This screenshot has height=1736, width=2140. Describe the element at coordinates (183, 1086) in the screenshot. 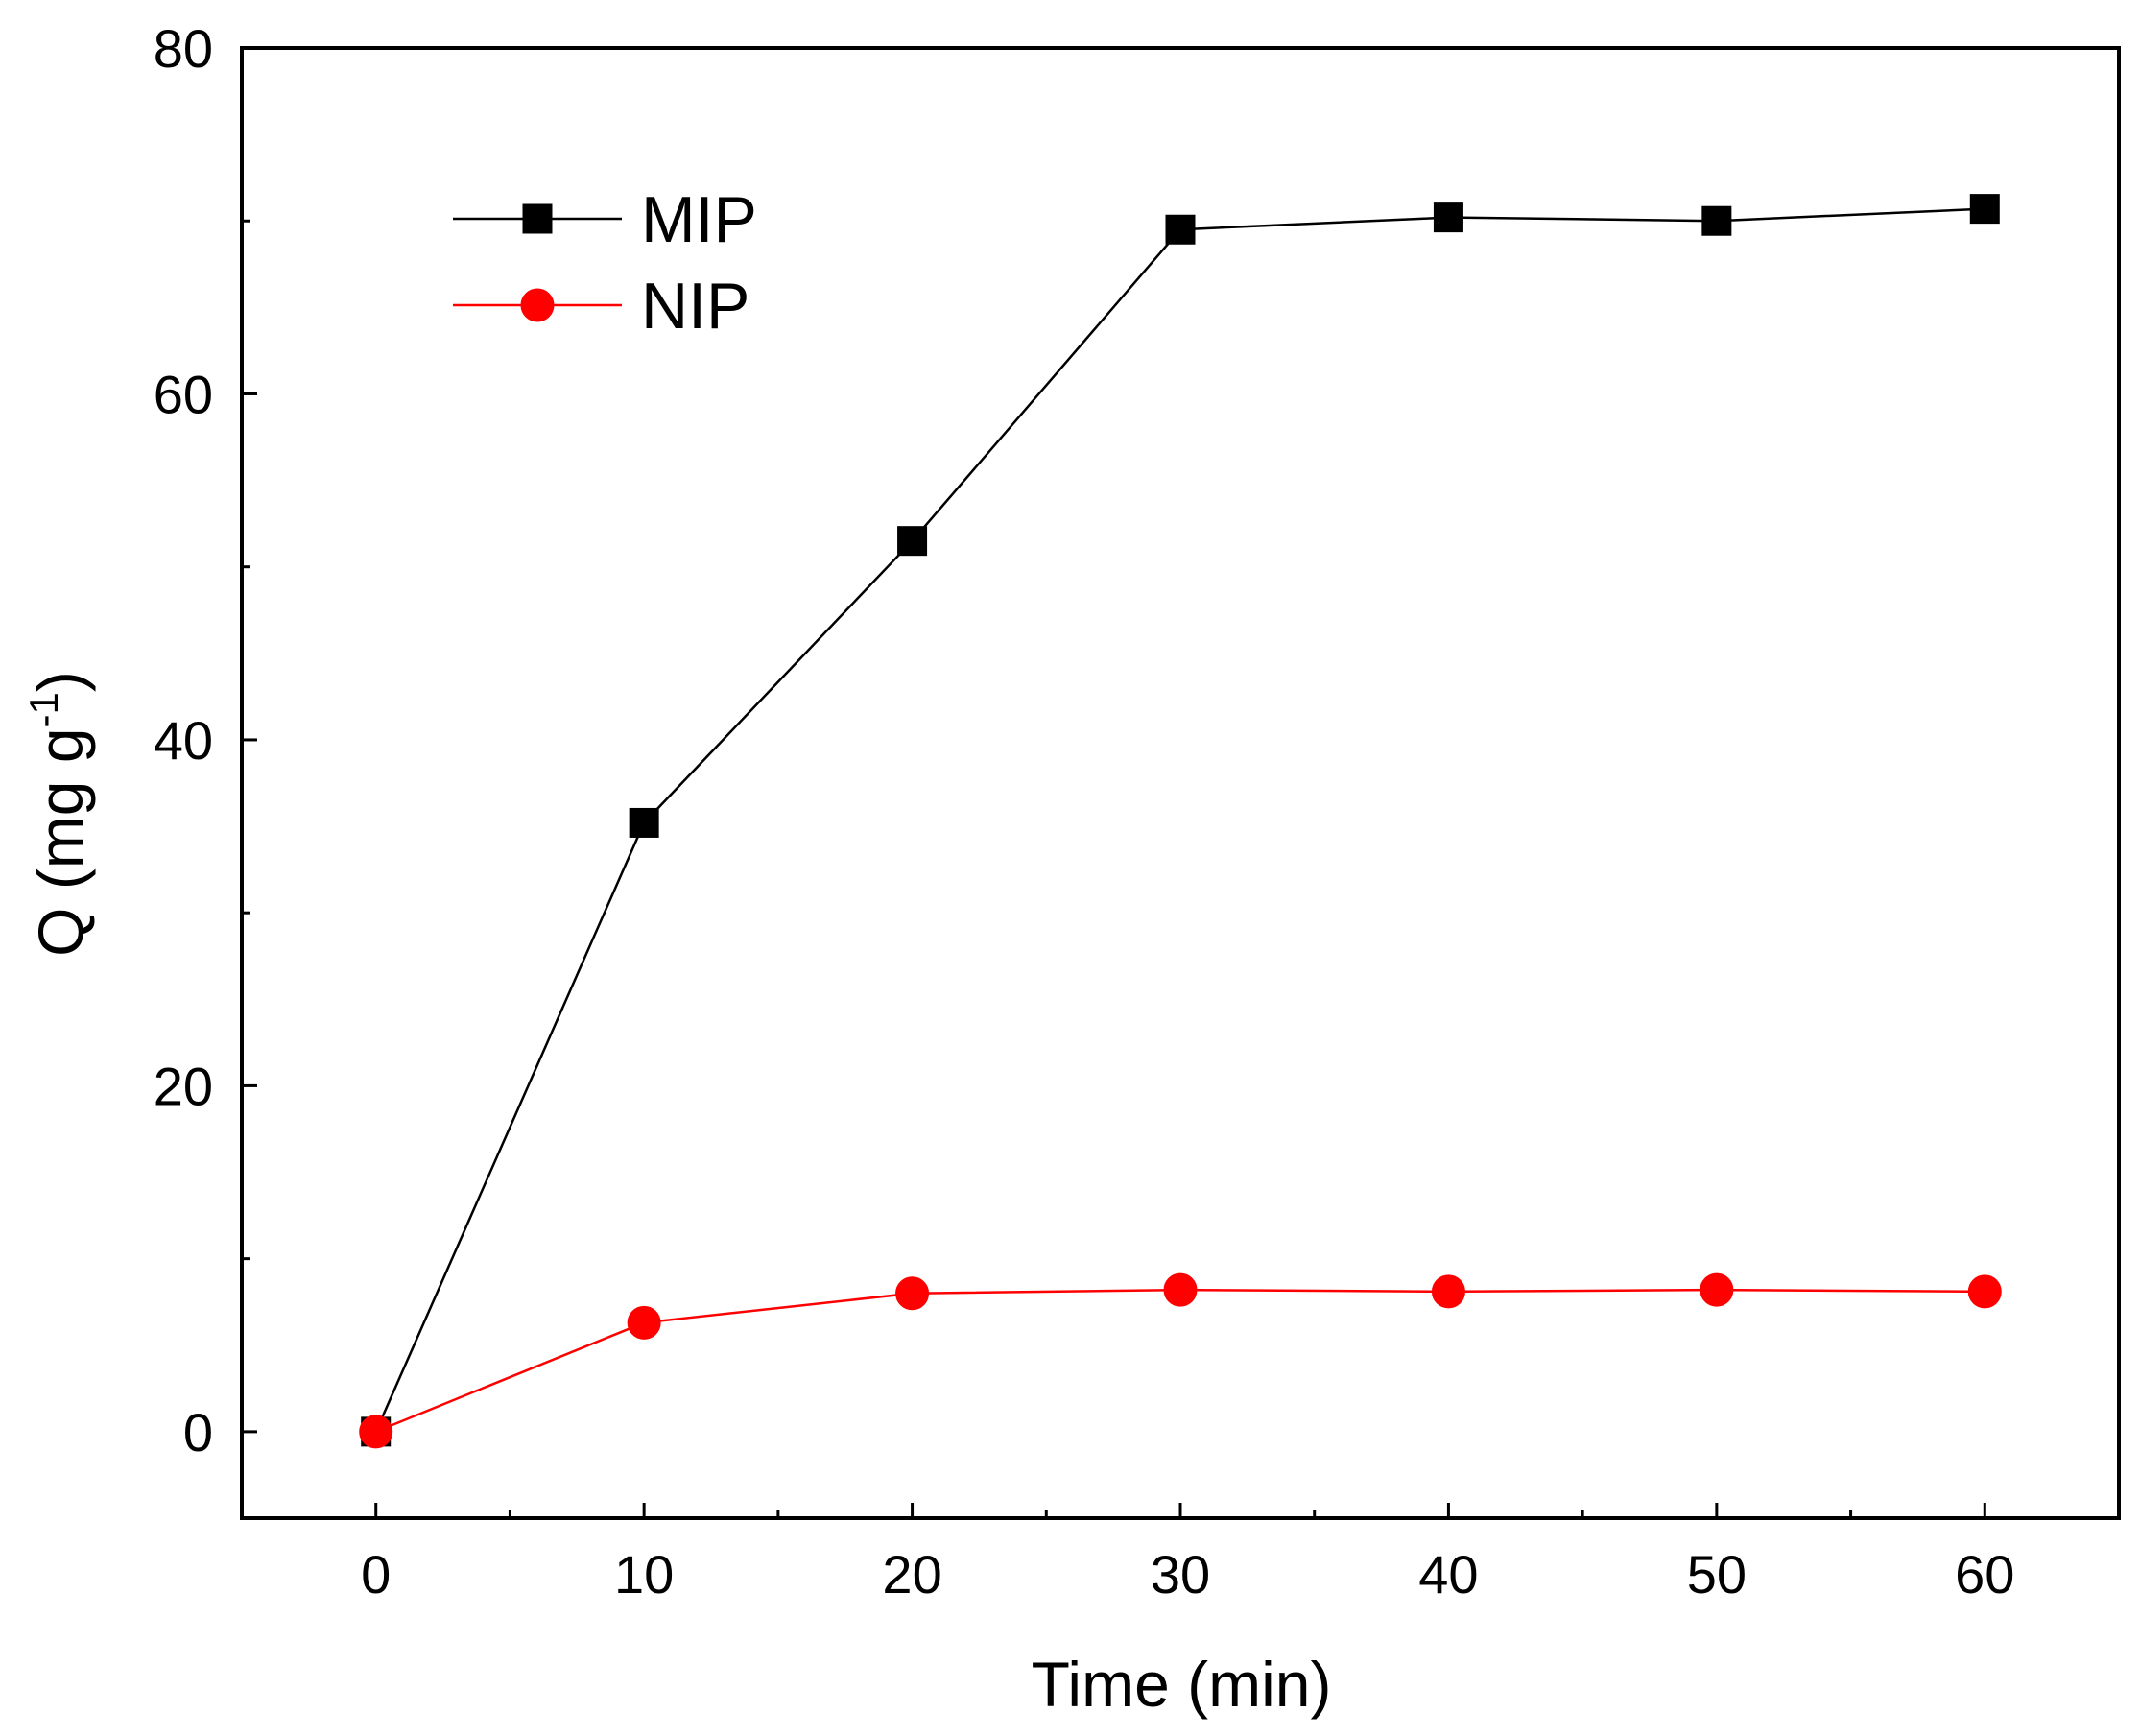

I see `y-tick-label: 20` at that location.